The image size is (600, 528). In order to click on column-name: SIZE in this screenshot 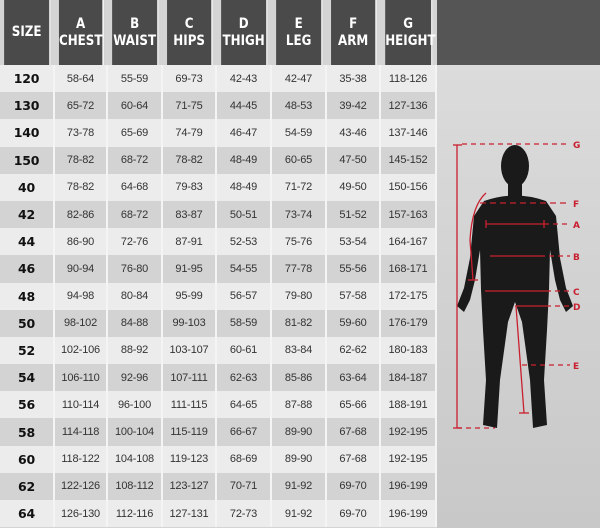, I will do `click(26, 32)`.